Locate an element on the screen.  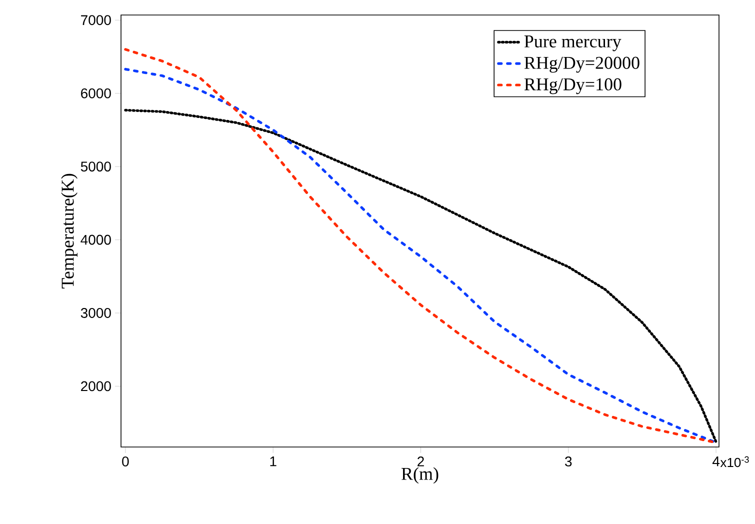
y-tick-label: 3000 is located at coordinates (95, 313).